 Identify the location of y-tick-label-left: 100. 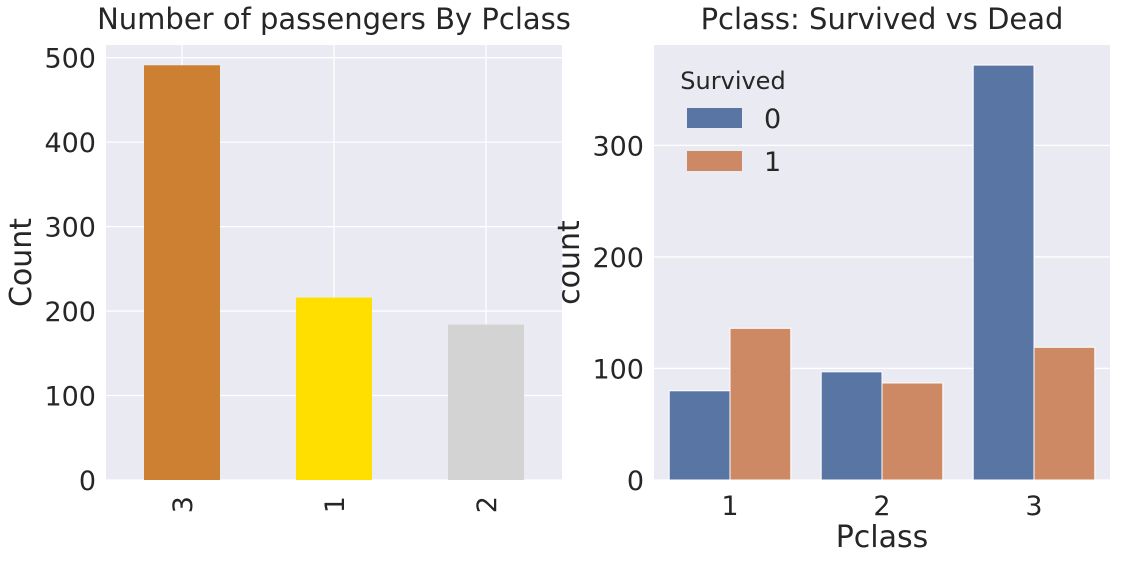
(70, 397).